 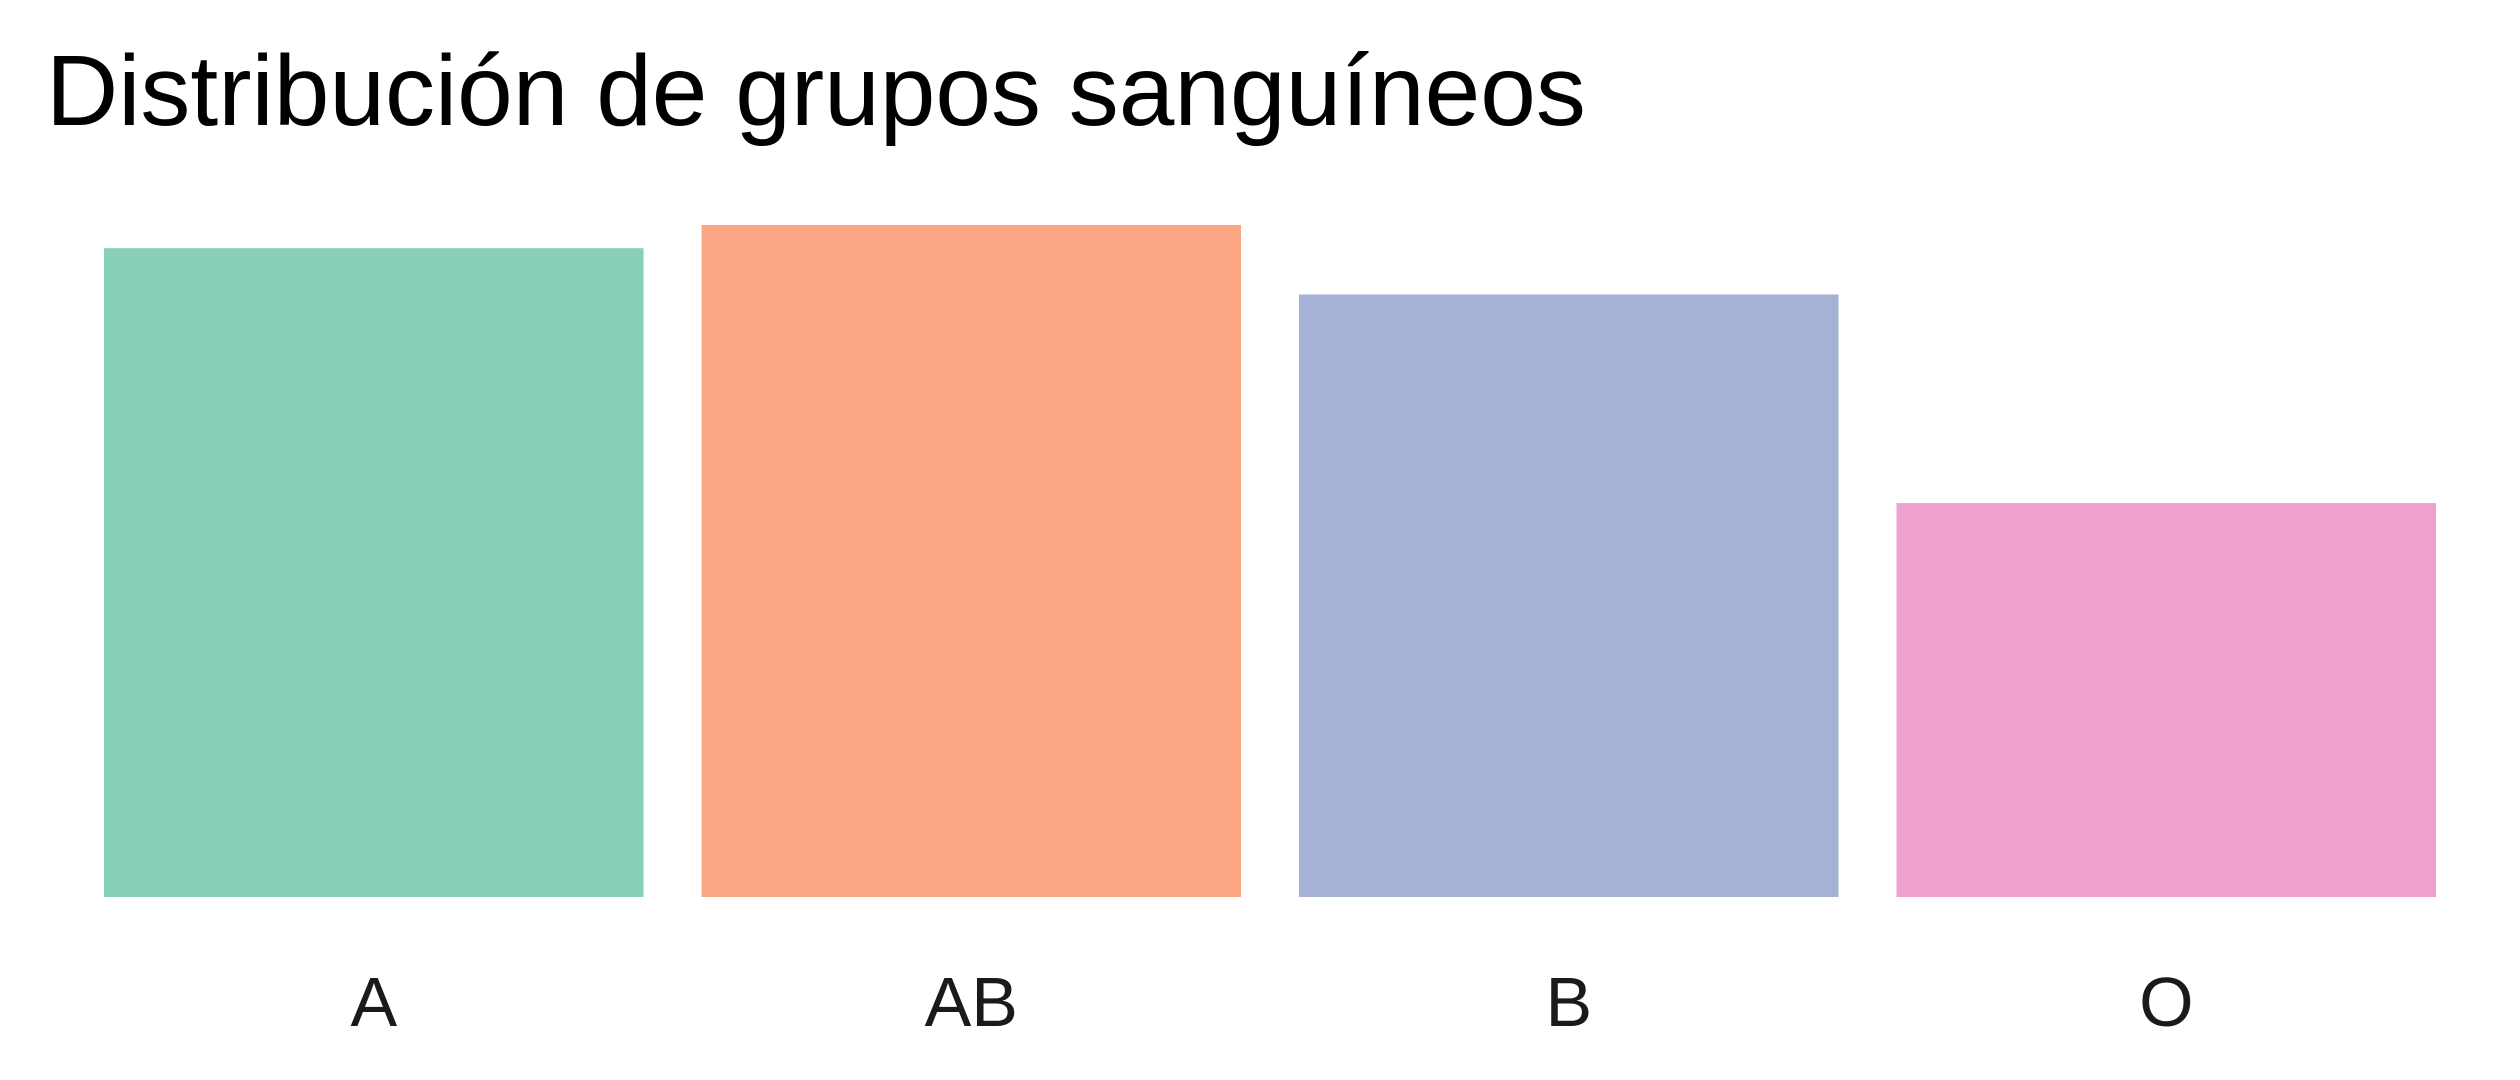 I want to click on bar-o, so click(x=2166, y=700).